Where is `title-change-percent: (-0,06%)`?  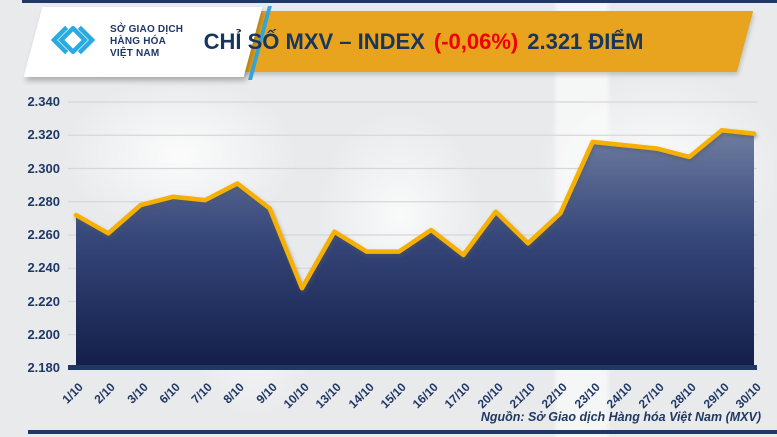 title-change-percent: (-0,06%) is located at coordinates (476, 41).